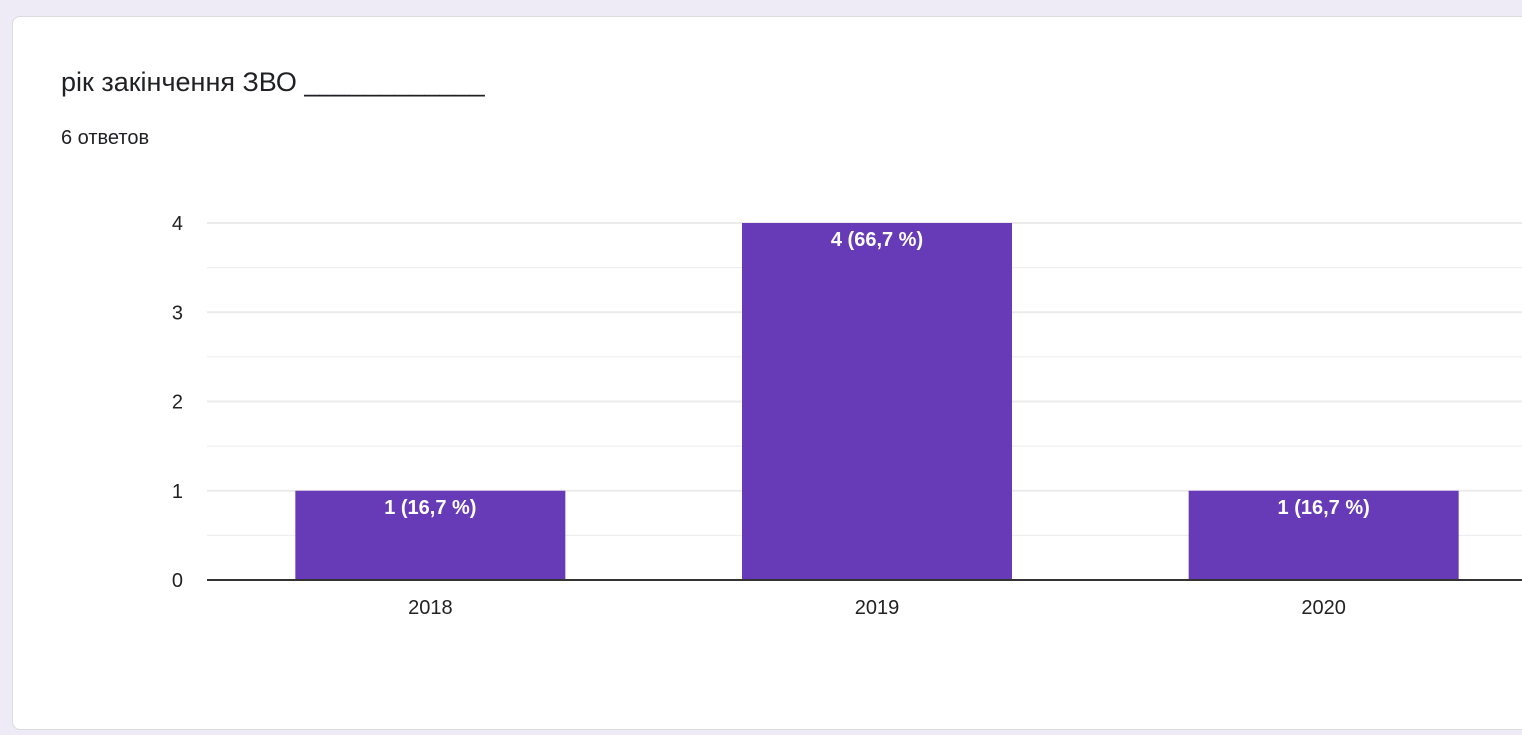 Image resolution: width=1522 pixels, height=735 pixels. I want to click on y-tick-label: 1, so click(177, 492).